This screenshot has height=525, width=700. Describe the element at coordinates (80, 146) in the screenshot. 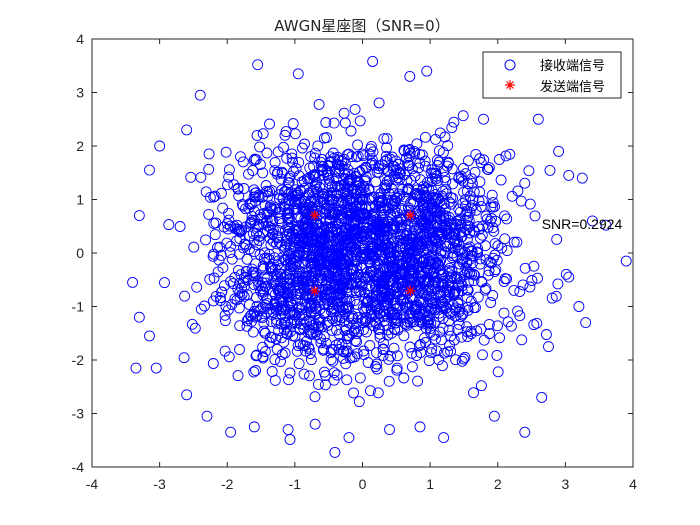

I see `y-tick-label: 2` at that location.